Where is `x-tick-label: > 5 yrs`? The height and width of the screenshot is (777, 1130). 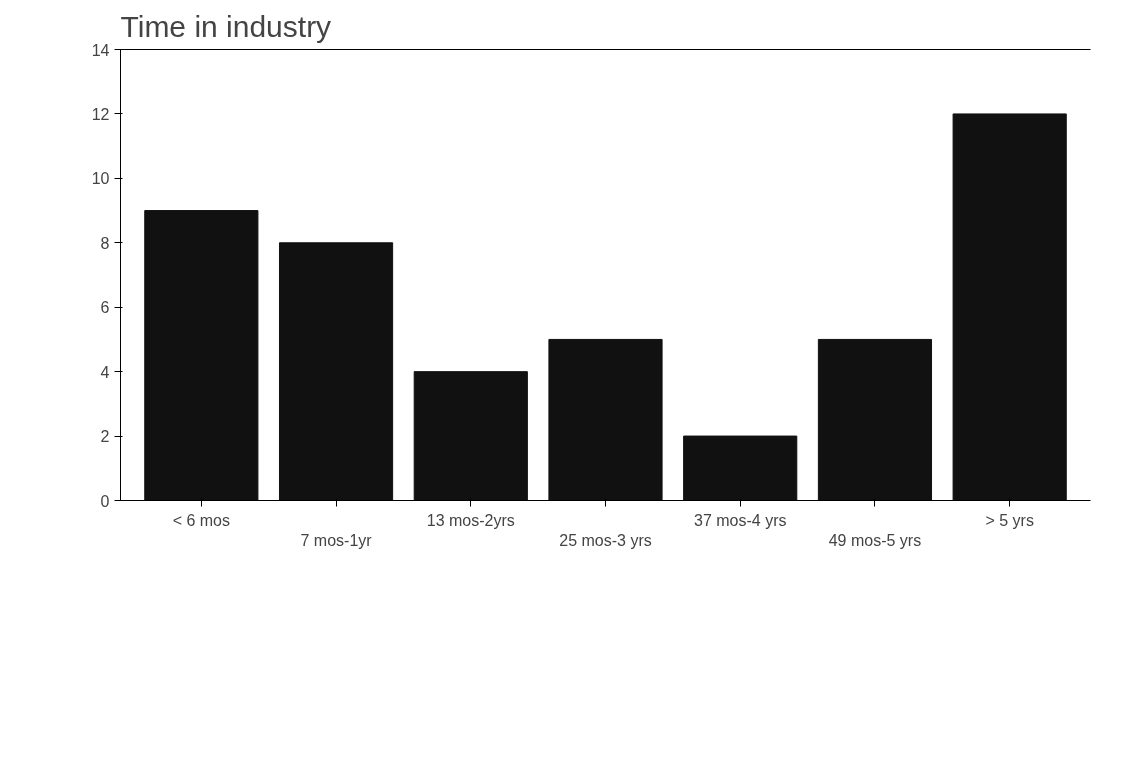
x-tick-label: > 5 yrs is located at coordinates (1009, 520).